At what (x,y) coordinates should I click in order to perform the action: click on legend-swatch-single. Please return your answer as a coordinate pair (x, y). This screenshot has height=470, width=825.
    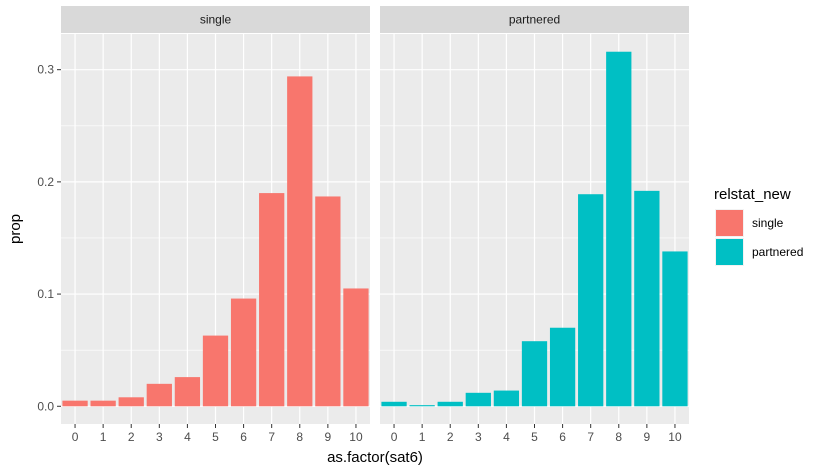
    Looking at the image, I should click on (729, 223).